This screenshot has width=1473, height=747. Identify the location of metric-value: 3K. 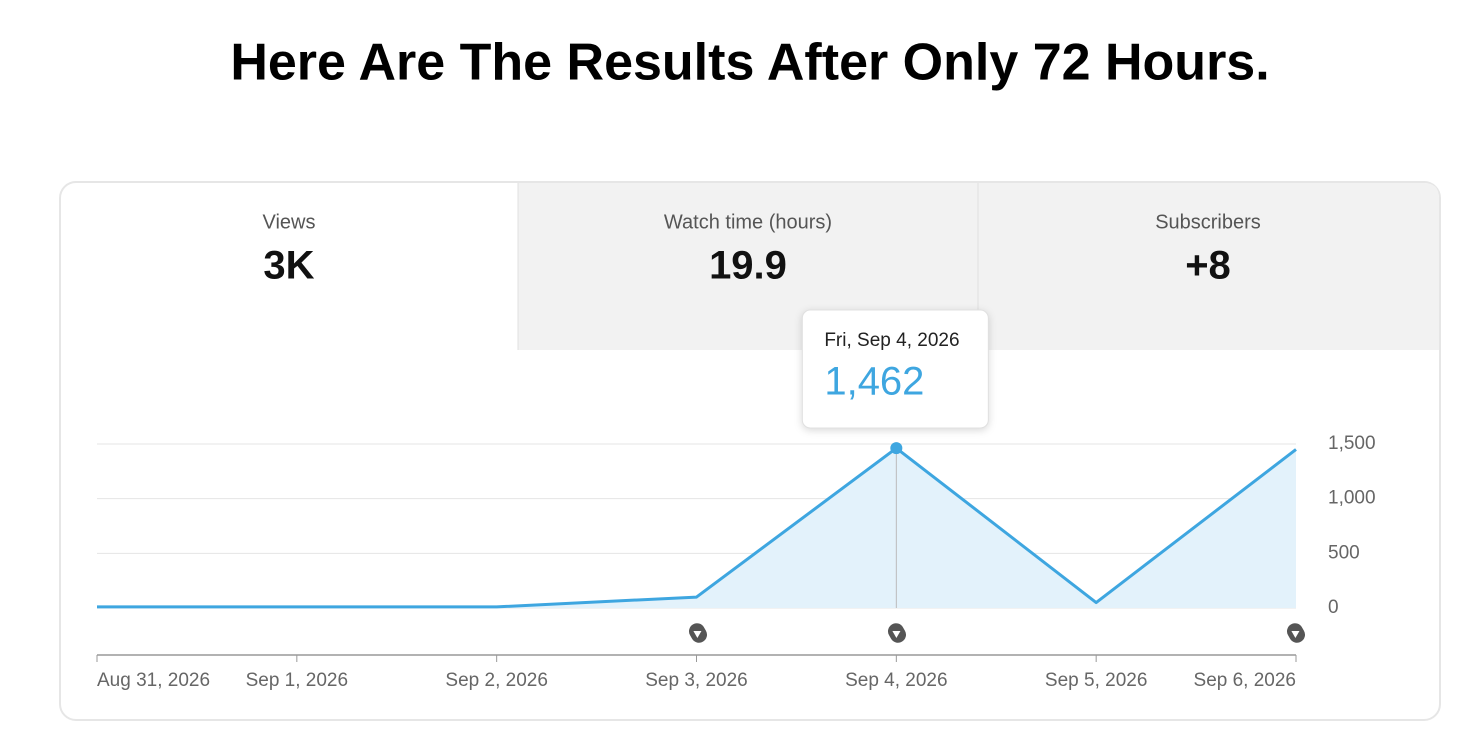
(288, 266).